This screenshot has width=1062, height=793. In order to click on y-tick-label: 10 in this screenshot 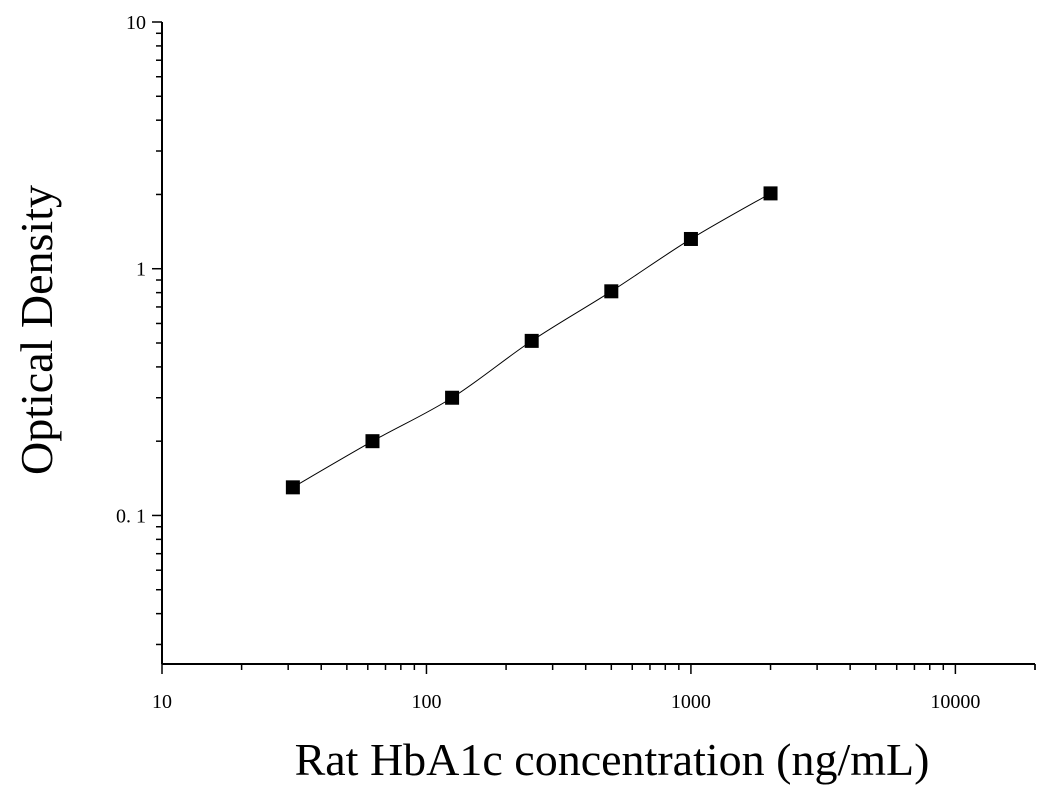, I will do `click(136, 23)`.